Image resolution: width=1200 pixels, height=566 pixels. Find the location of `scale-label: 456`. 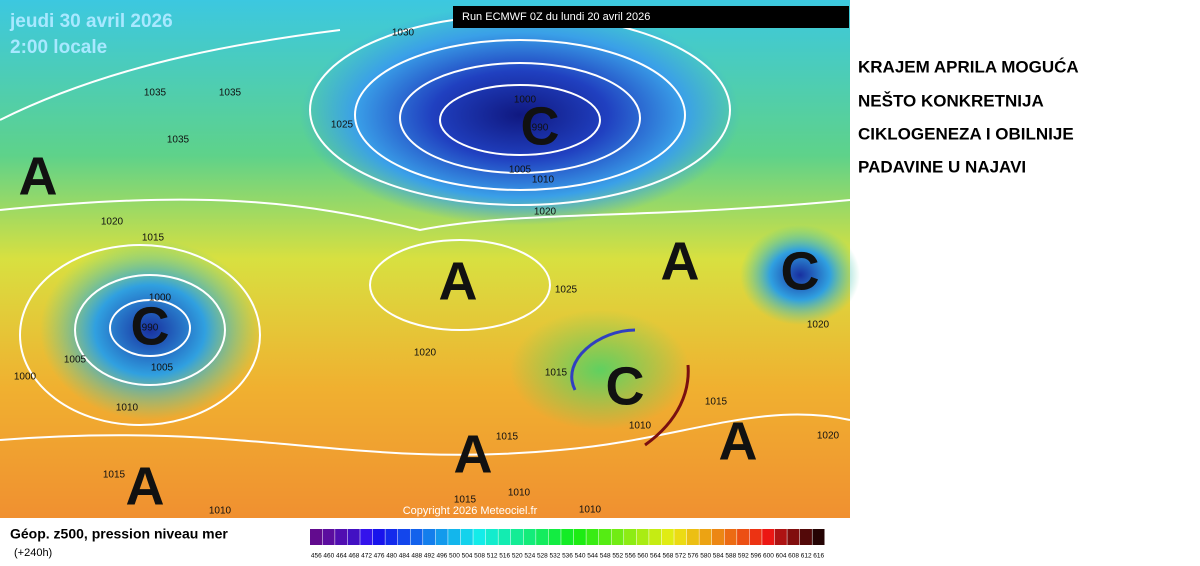

scale-label: 456 is located at coordinates (316, 556).